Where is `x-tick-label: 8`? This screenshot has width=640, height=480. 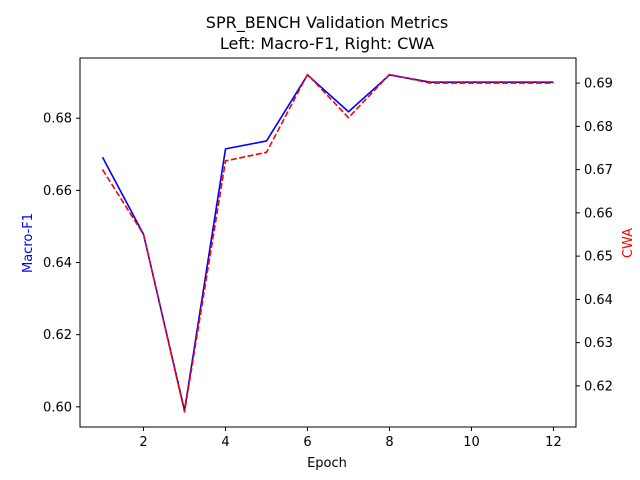 x-tick-label: 8 is located at coordinates (389, 442).